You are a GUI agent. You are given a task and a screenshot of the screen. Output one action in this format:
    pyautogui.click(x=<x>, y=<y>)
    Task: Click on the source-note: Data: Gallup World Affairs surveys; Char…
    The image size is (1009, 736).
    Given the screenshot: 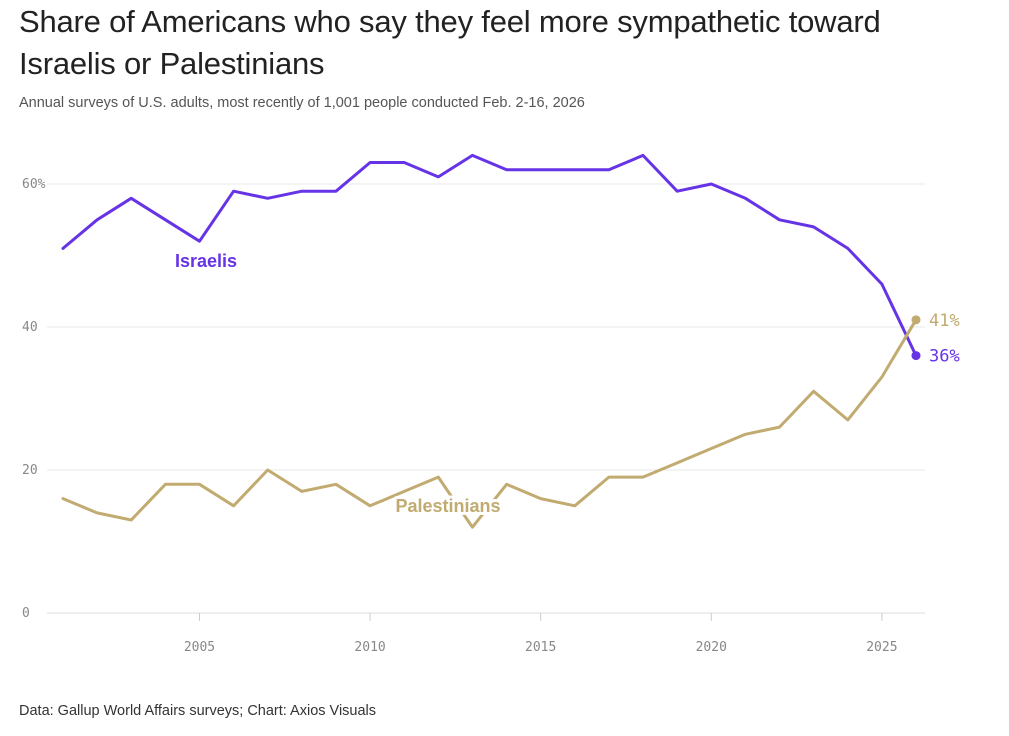 What is the action you would take?
    pyautogui.click(x=198, y=711)
    